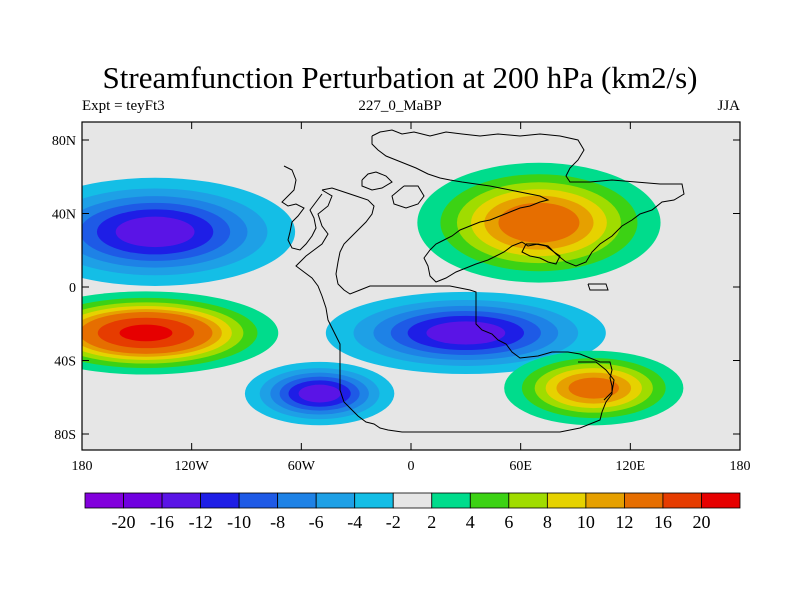 The image size is (800, 600). I want to click on contour-southern-indian-high, so click(594, 388).